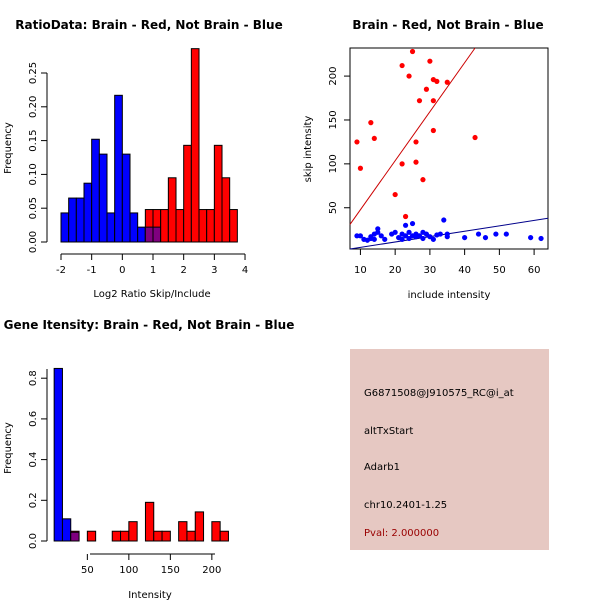 The width and height of the screenshot is (600, 600). I want to click on ratio-x-label: Log2 Ratio Skip/Include, so click(151, 294).